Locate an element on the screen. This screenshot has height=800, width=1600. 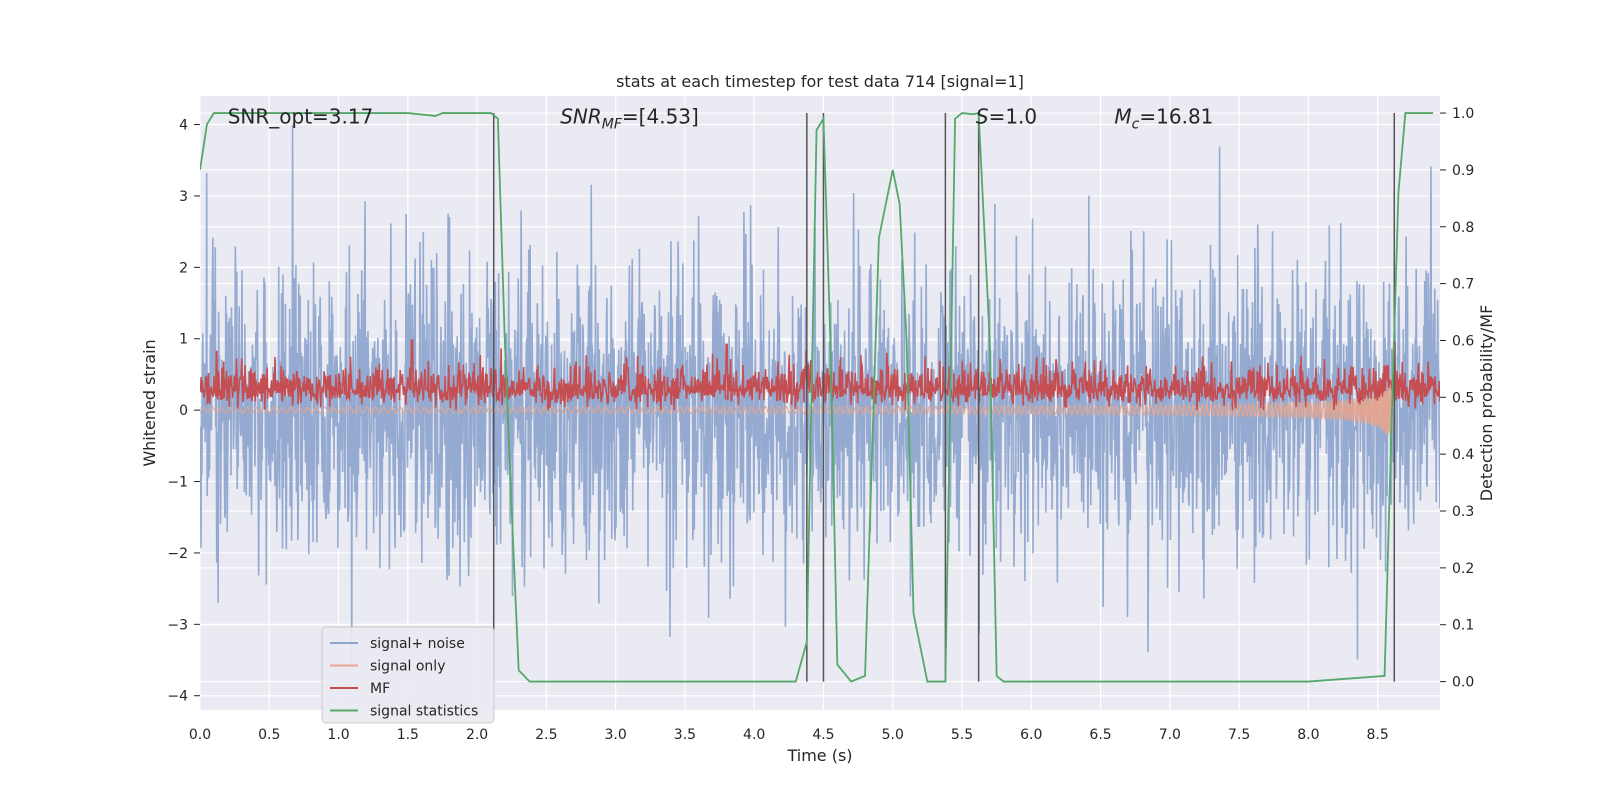
x-tick-label: 1.5 is located at coordinates (408, 735).